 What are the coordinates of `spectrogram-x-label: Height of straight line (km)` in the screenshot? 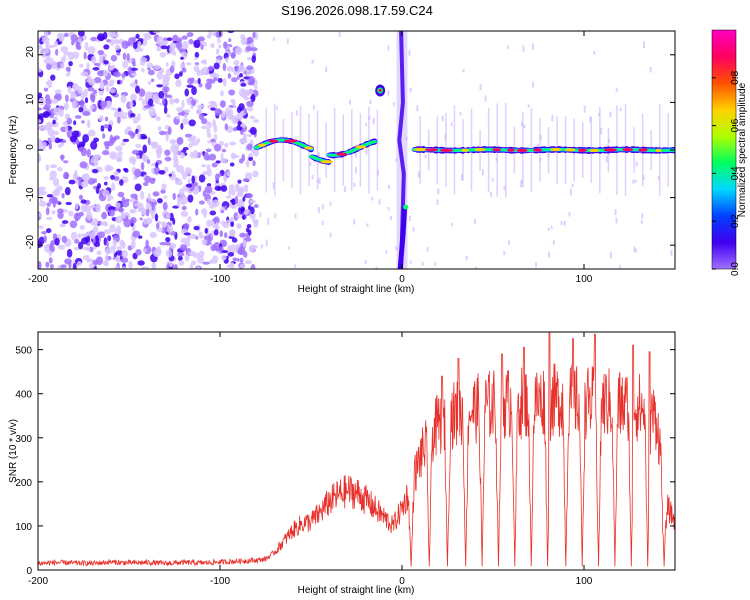 It's located at (356, 289).